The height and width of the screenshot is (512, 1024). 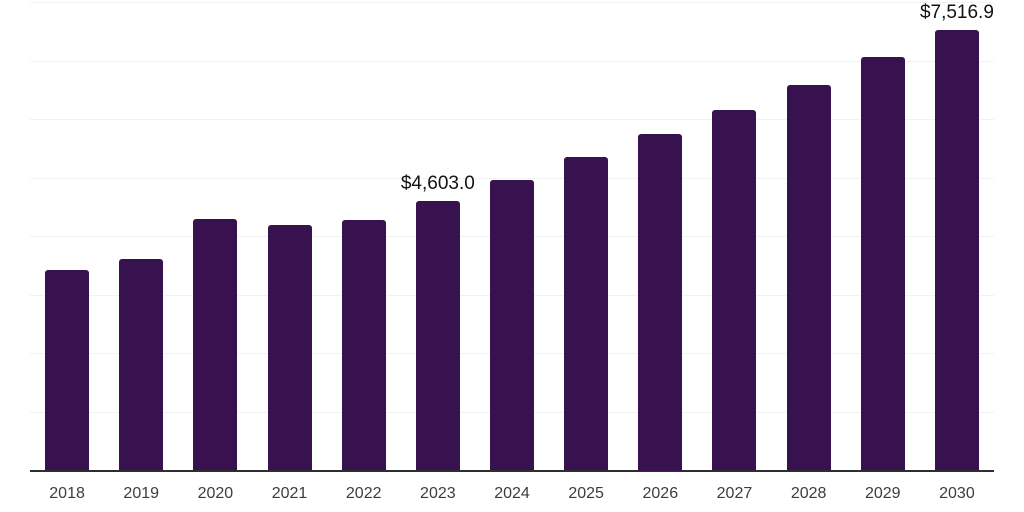 What do you see at coordinates (289, 493) in the screenshot?
I see `x-tick-label-2021: 2021` at bounding box center [289, 493].